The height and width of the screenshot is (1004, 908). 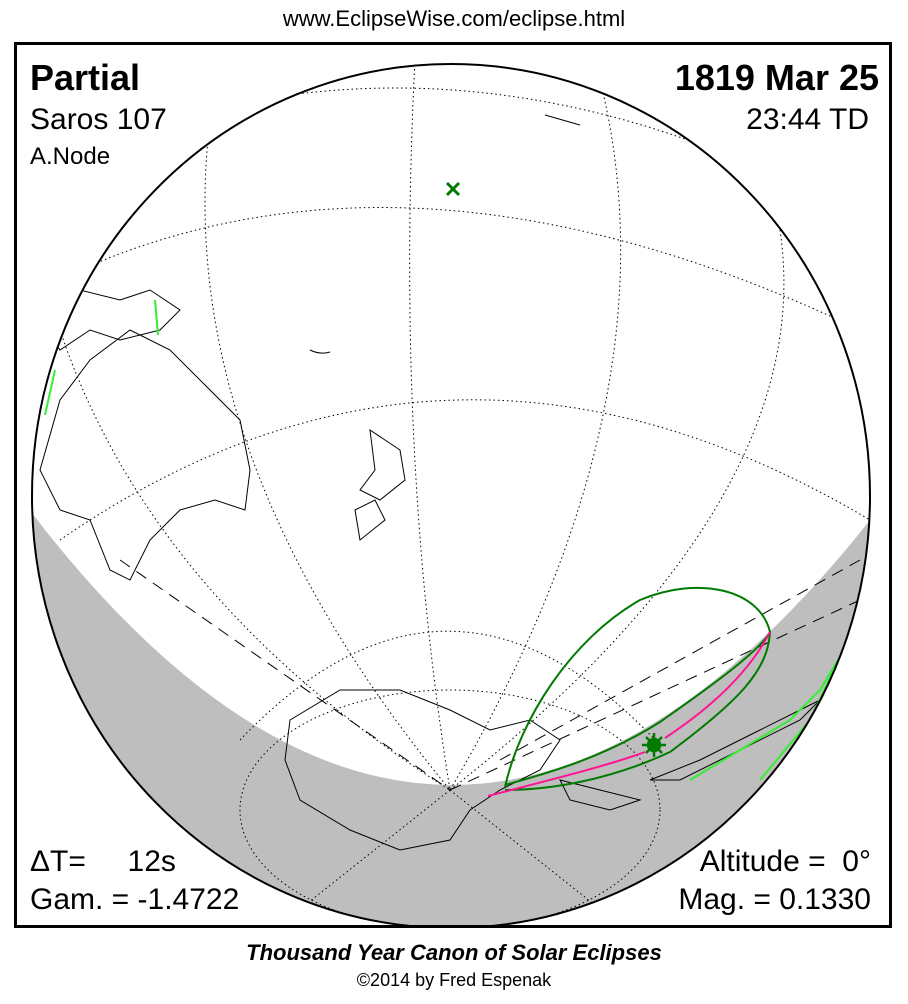 What do you see at coordinates (654, 745) in the screenshot?
I see `star-icon` at bounding box center [654, 745].